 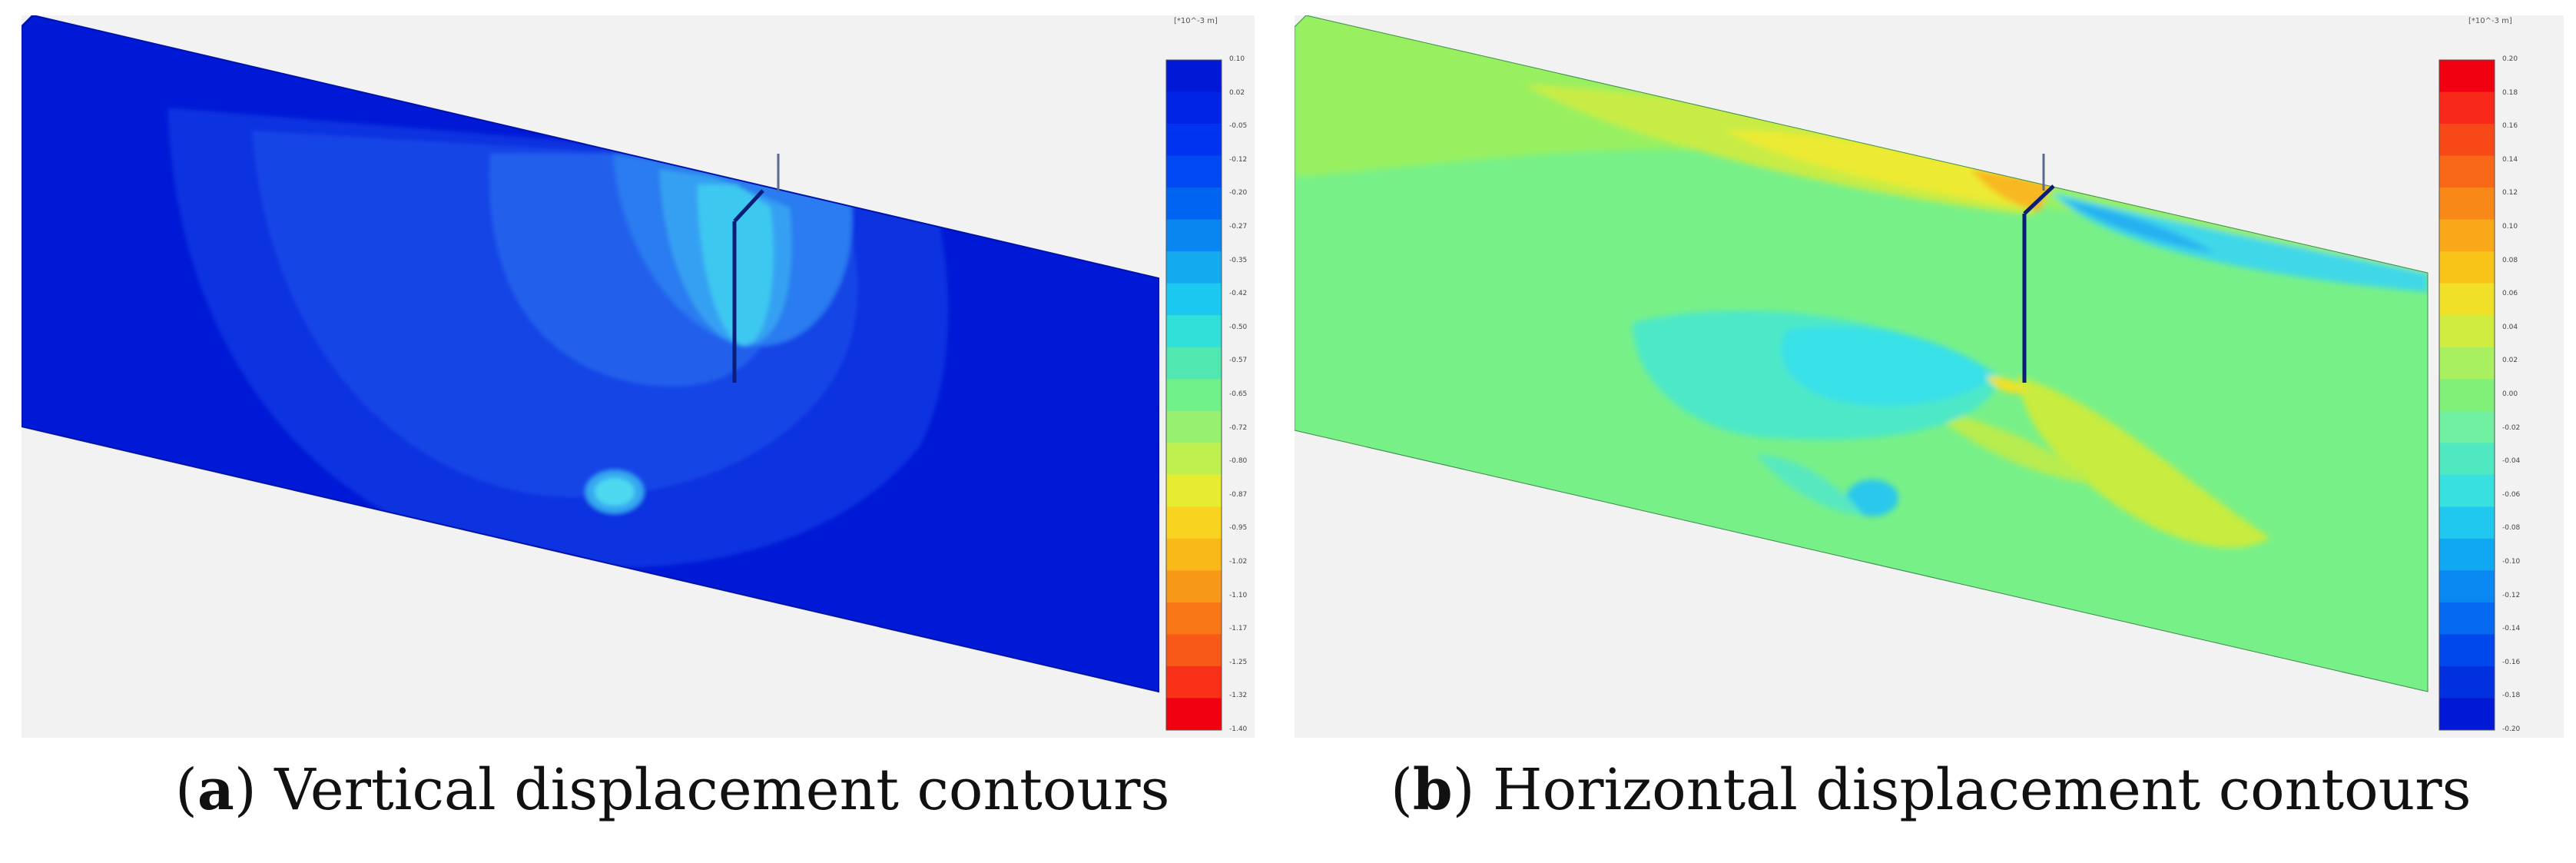 What do you see at coordinates (1238, 562) in the screenshot?
I see `scale-tick-label: -1.02` at bounding box center [1238, 562].